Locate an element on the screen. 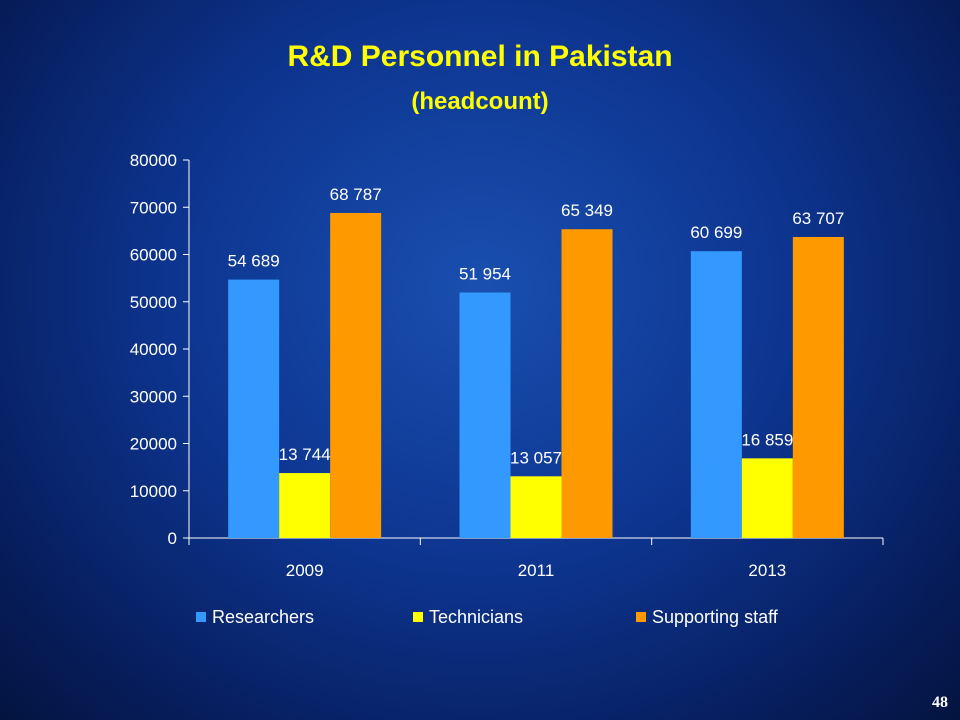 Image resolution: width=960 pixels, height=720 pixels. y-tick-label: 70000 is located at coordinates (153, 207).